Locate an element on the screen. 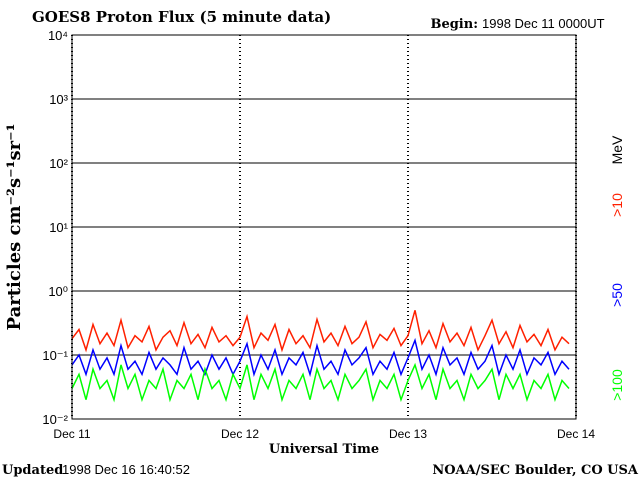  y-tick-label: 10⁻² is located at coordinates (55, 419).